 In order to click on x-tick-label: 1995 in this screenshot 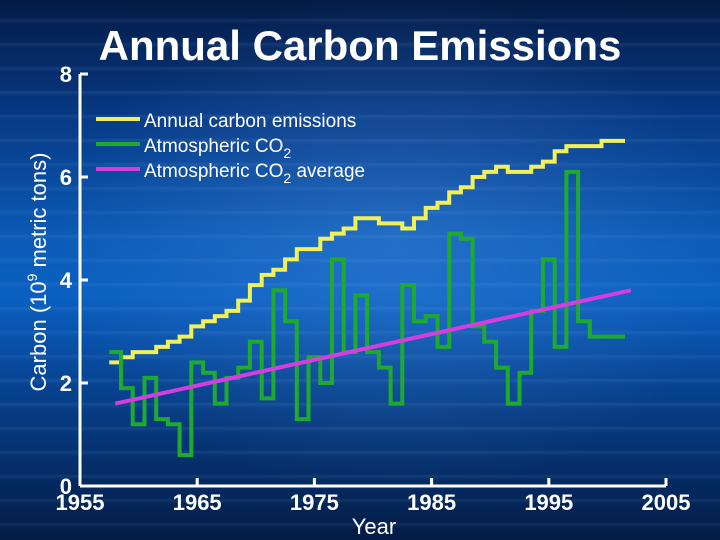, I will do `click(548, 502)`.